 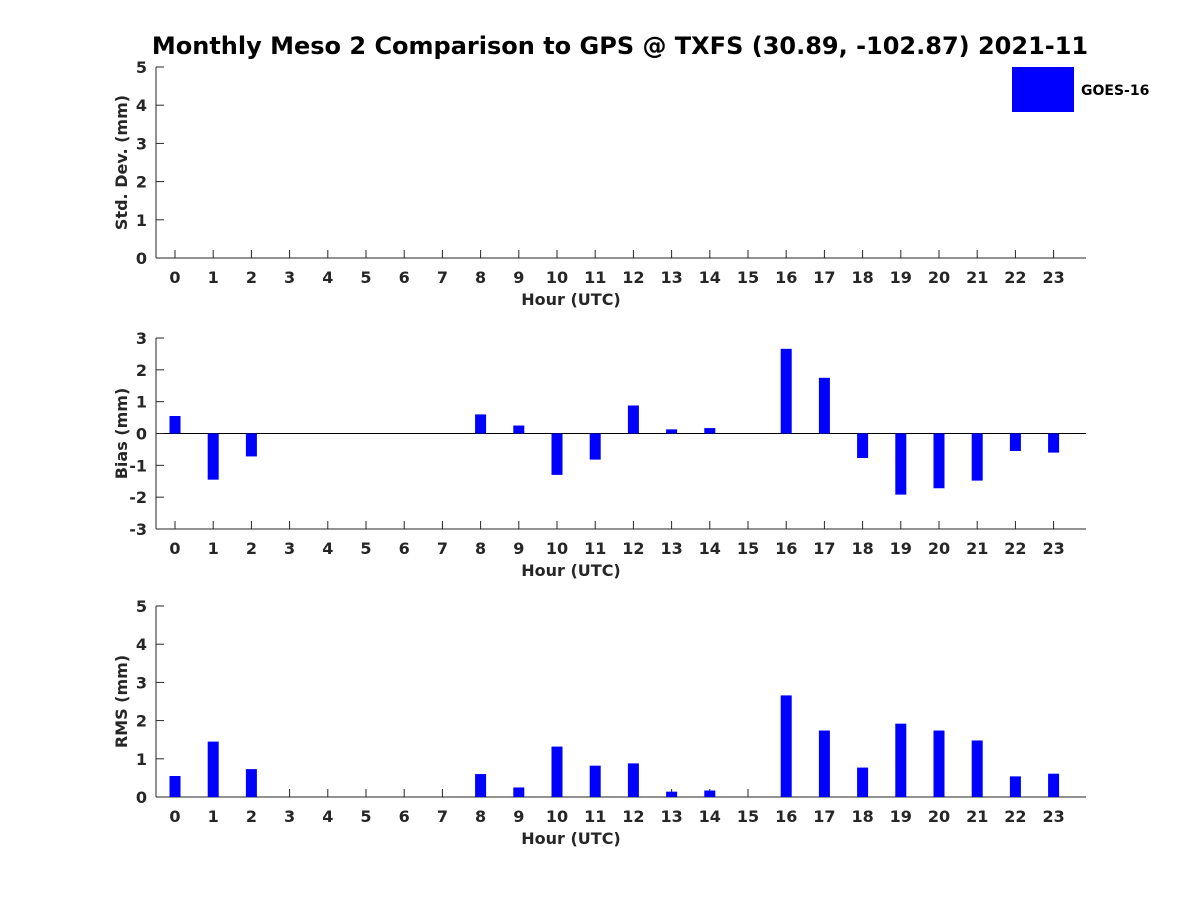 What do you see at coordinates (121, 434) in the screenshot?
I see `y-axis-label: Bias (mm)` at bounding box center [121, 434].